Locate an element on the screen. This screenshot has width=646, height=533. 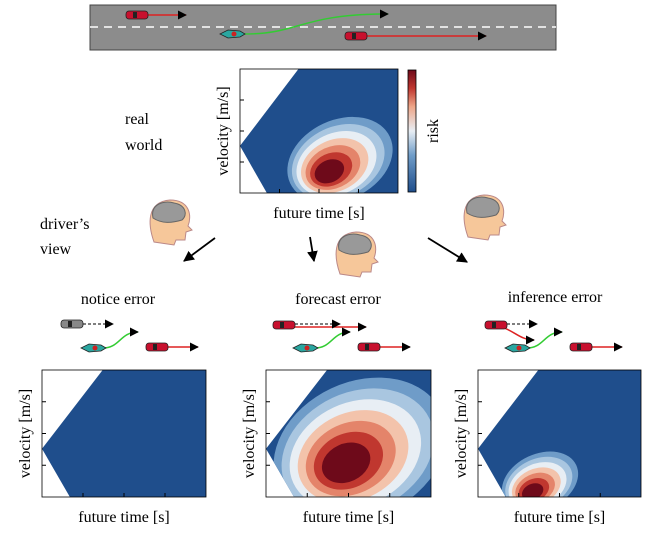
panel-title: forecast error is located at coordinates (338, 299).